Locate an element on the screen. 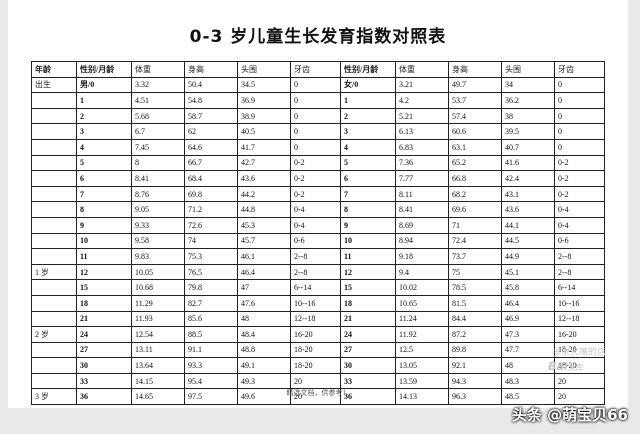 The height and width of the screenshot is (434, 640). cell-head-girls: 43.1 is located at coordinates (528, 194).